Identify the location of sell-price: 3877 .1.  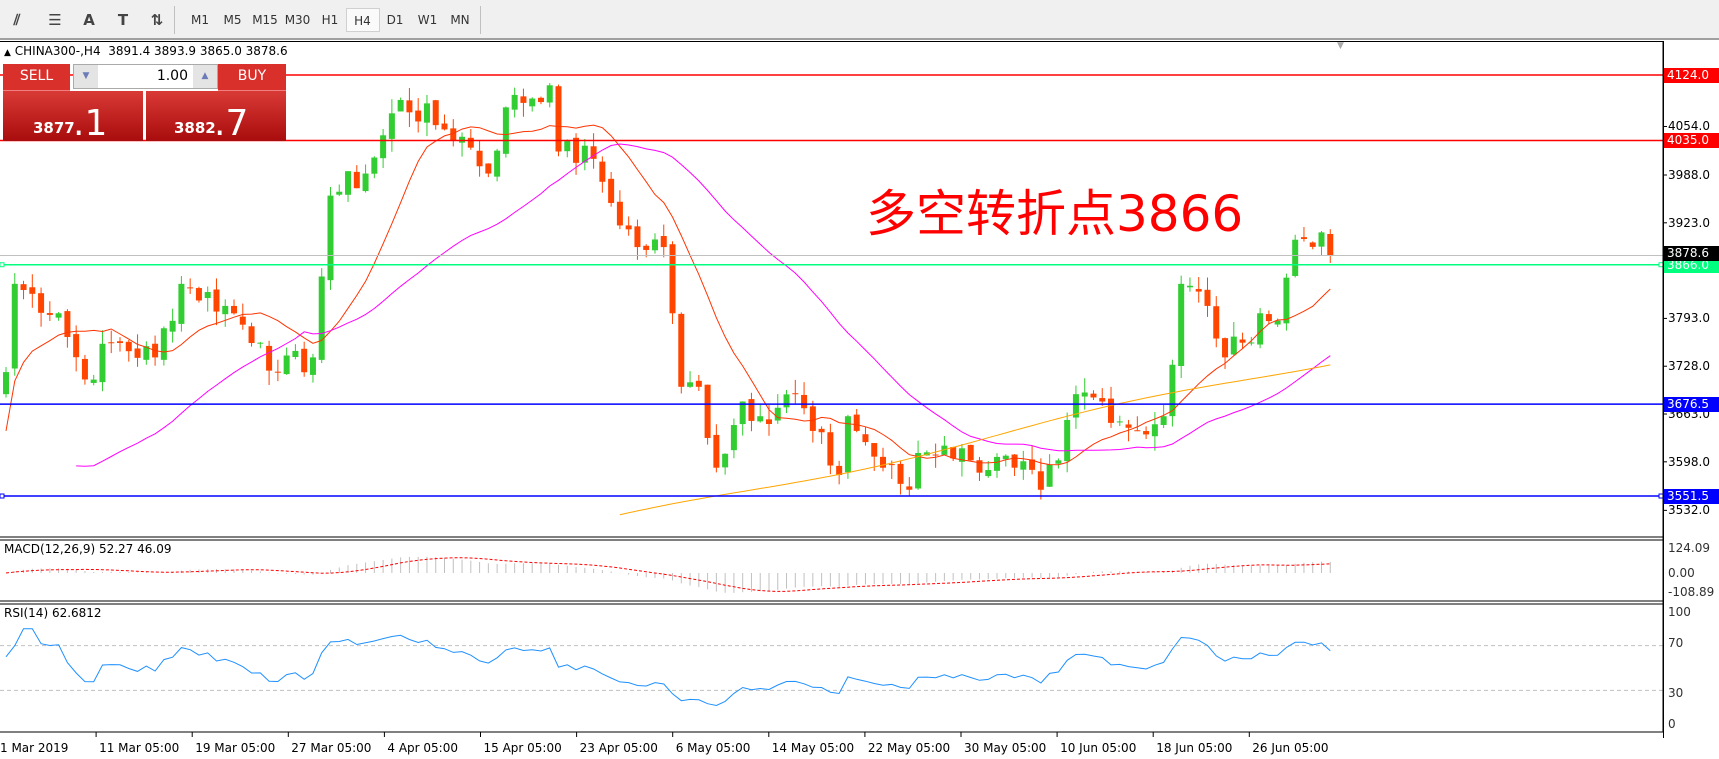
(73, 117).